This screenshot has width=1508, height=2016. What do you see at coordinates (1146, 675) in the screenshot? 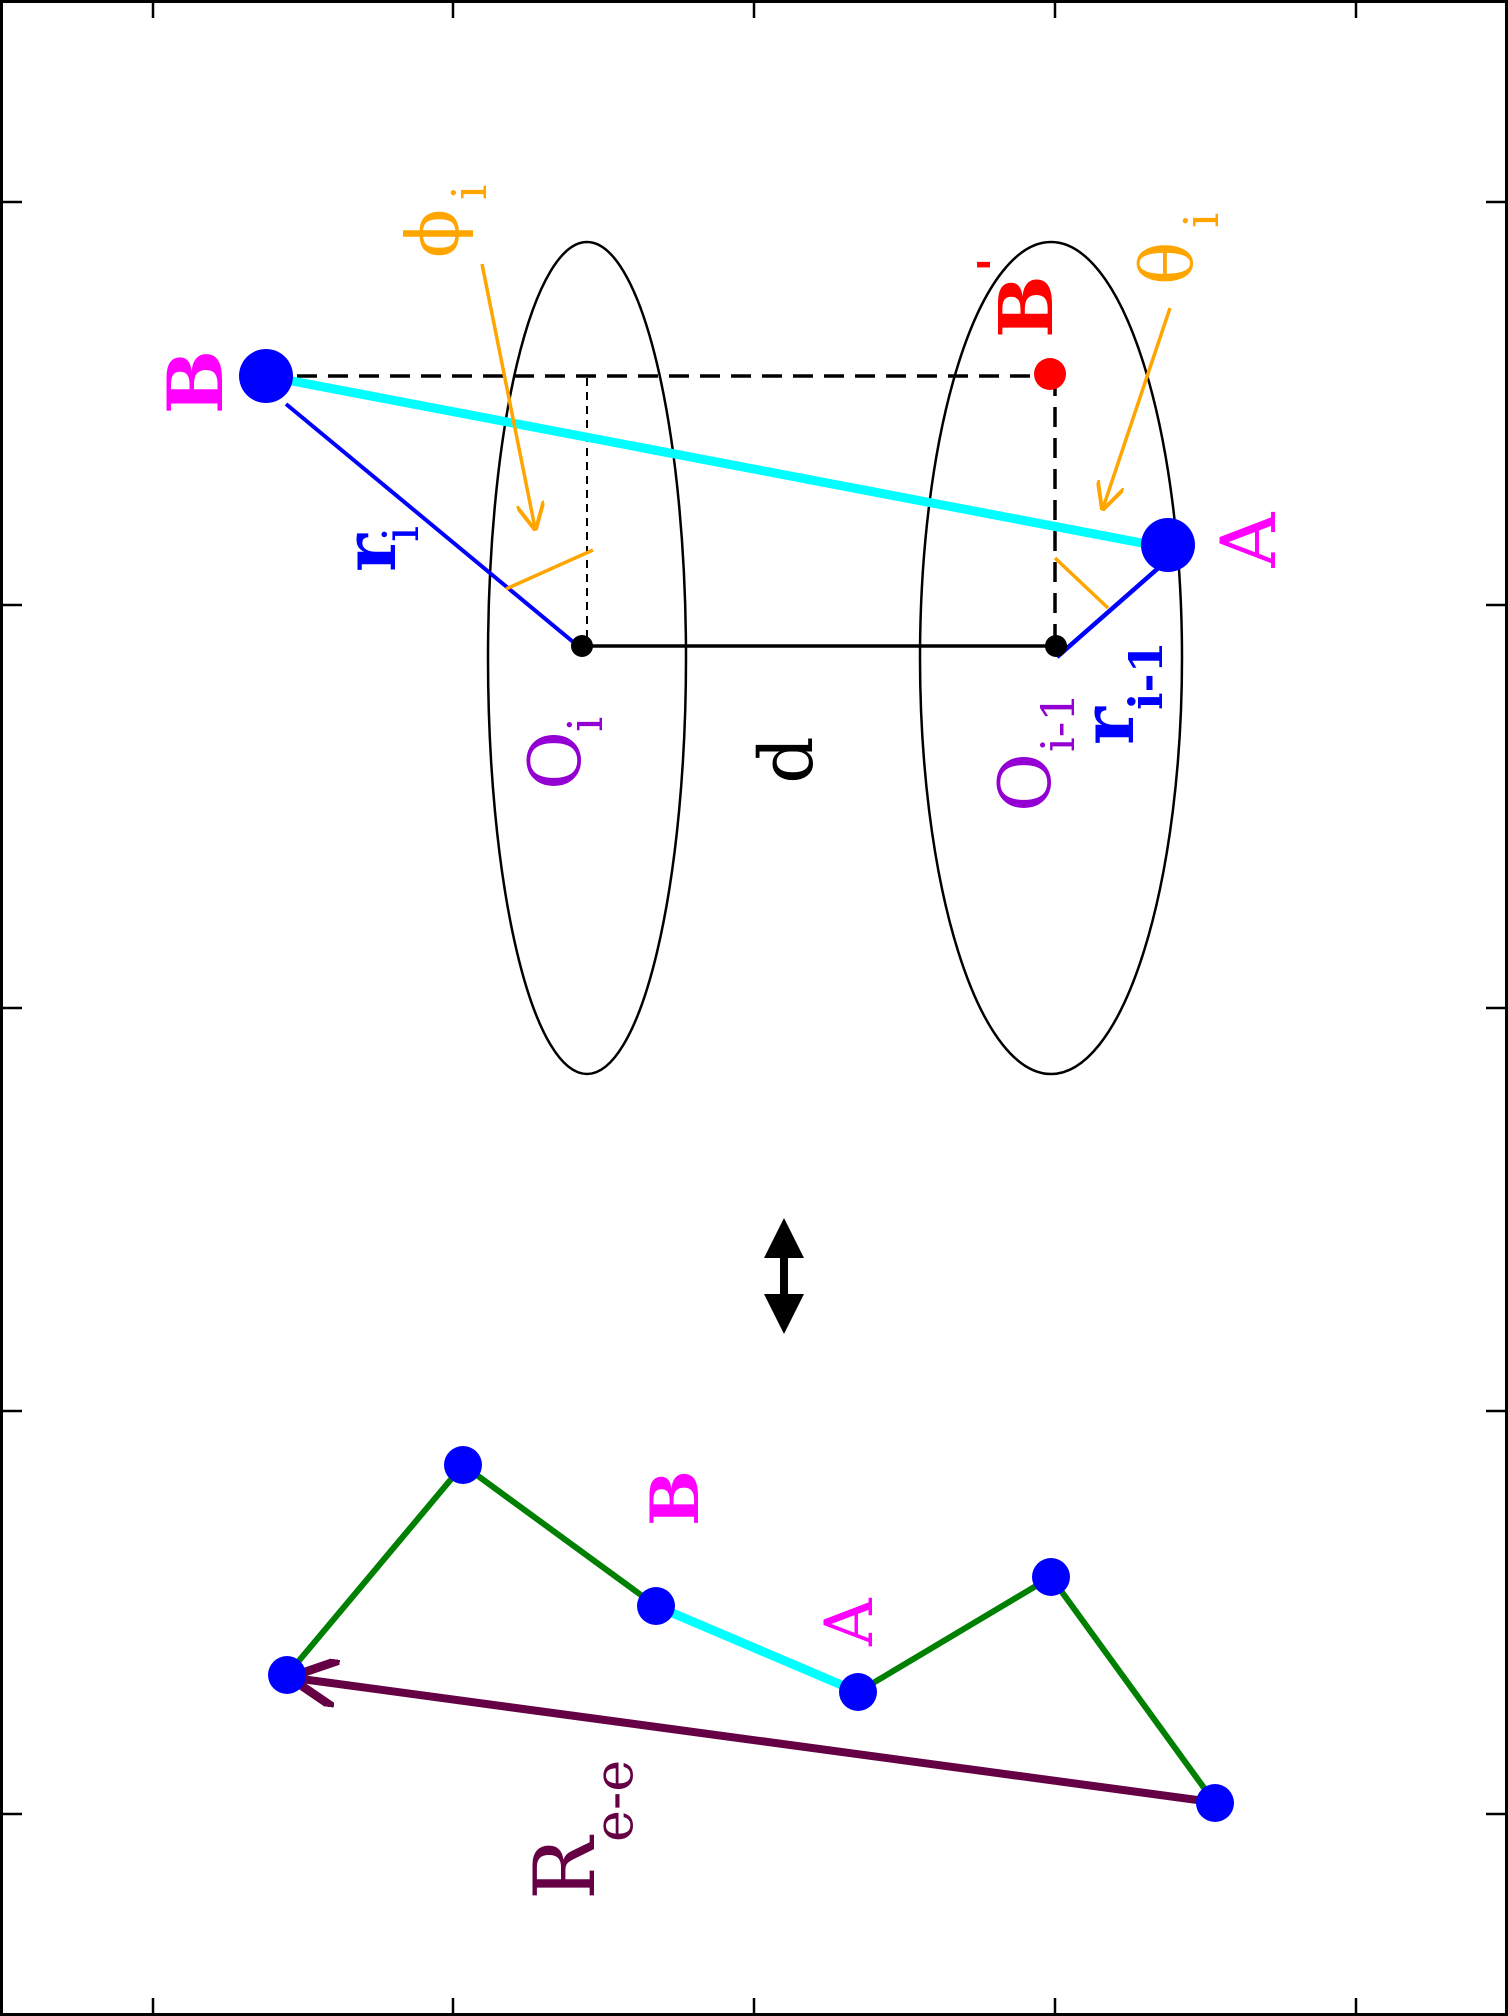
I see `label-r-i-minus-1-sub: i-1` at bounding box center [1146, 675].